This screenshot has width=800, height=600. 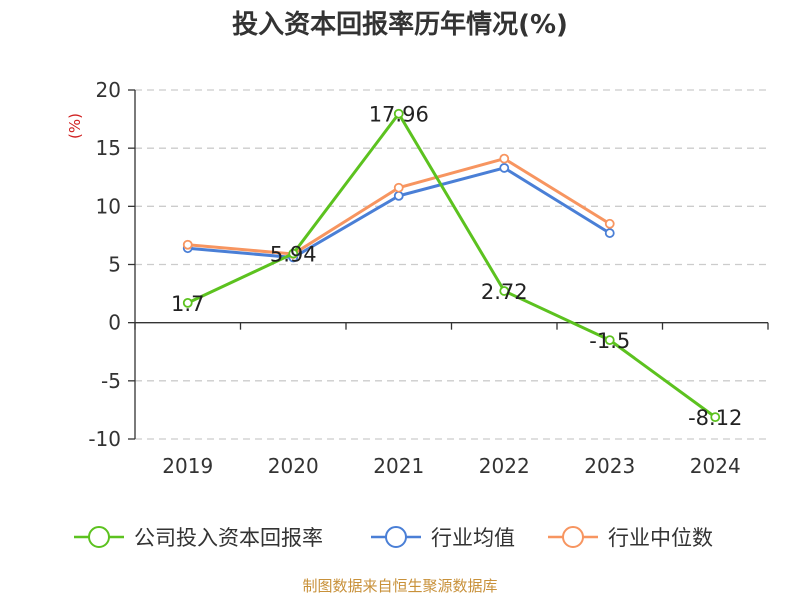 I want to click on legend-label: 行业均值, so click(x=473, y=538).